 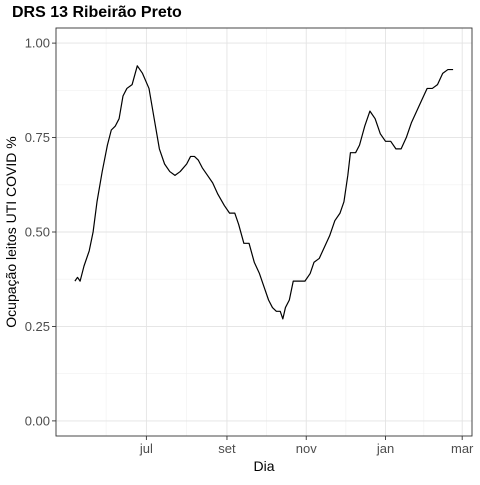 I want to click on x-tick-label: jan, so click(x=385, y=448).